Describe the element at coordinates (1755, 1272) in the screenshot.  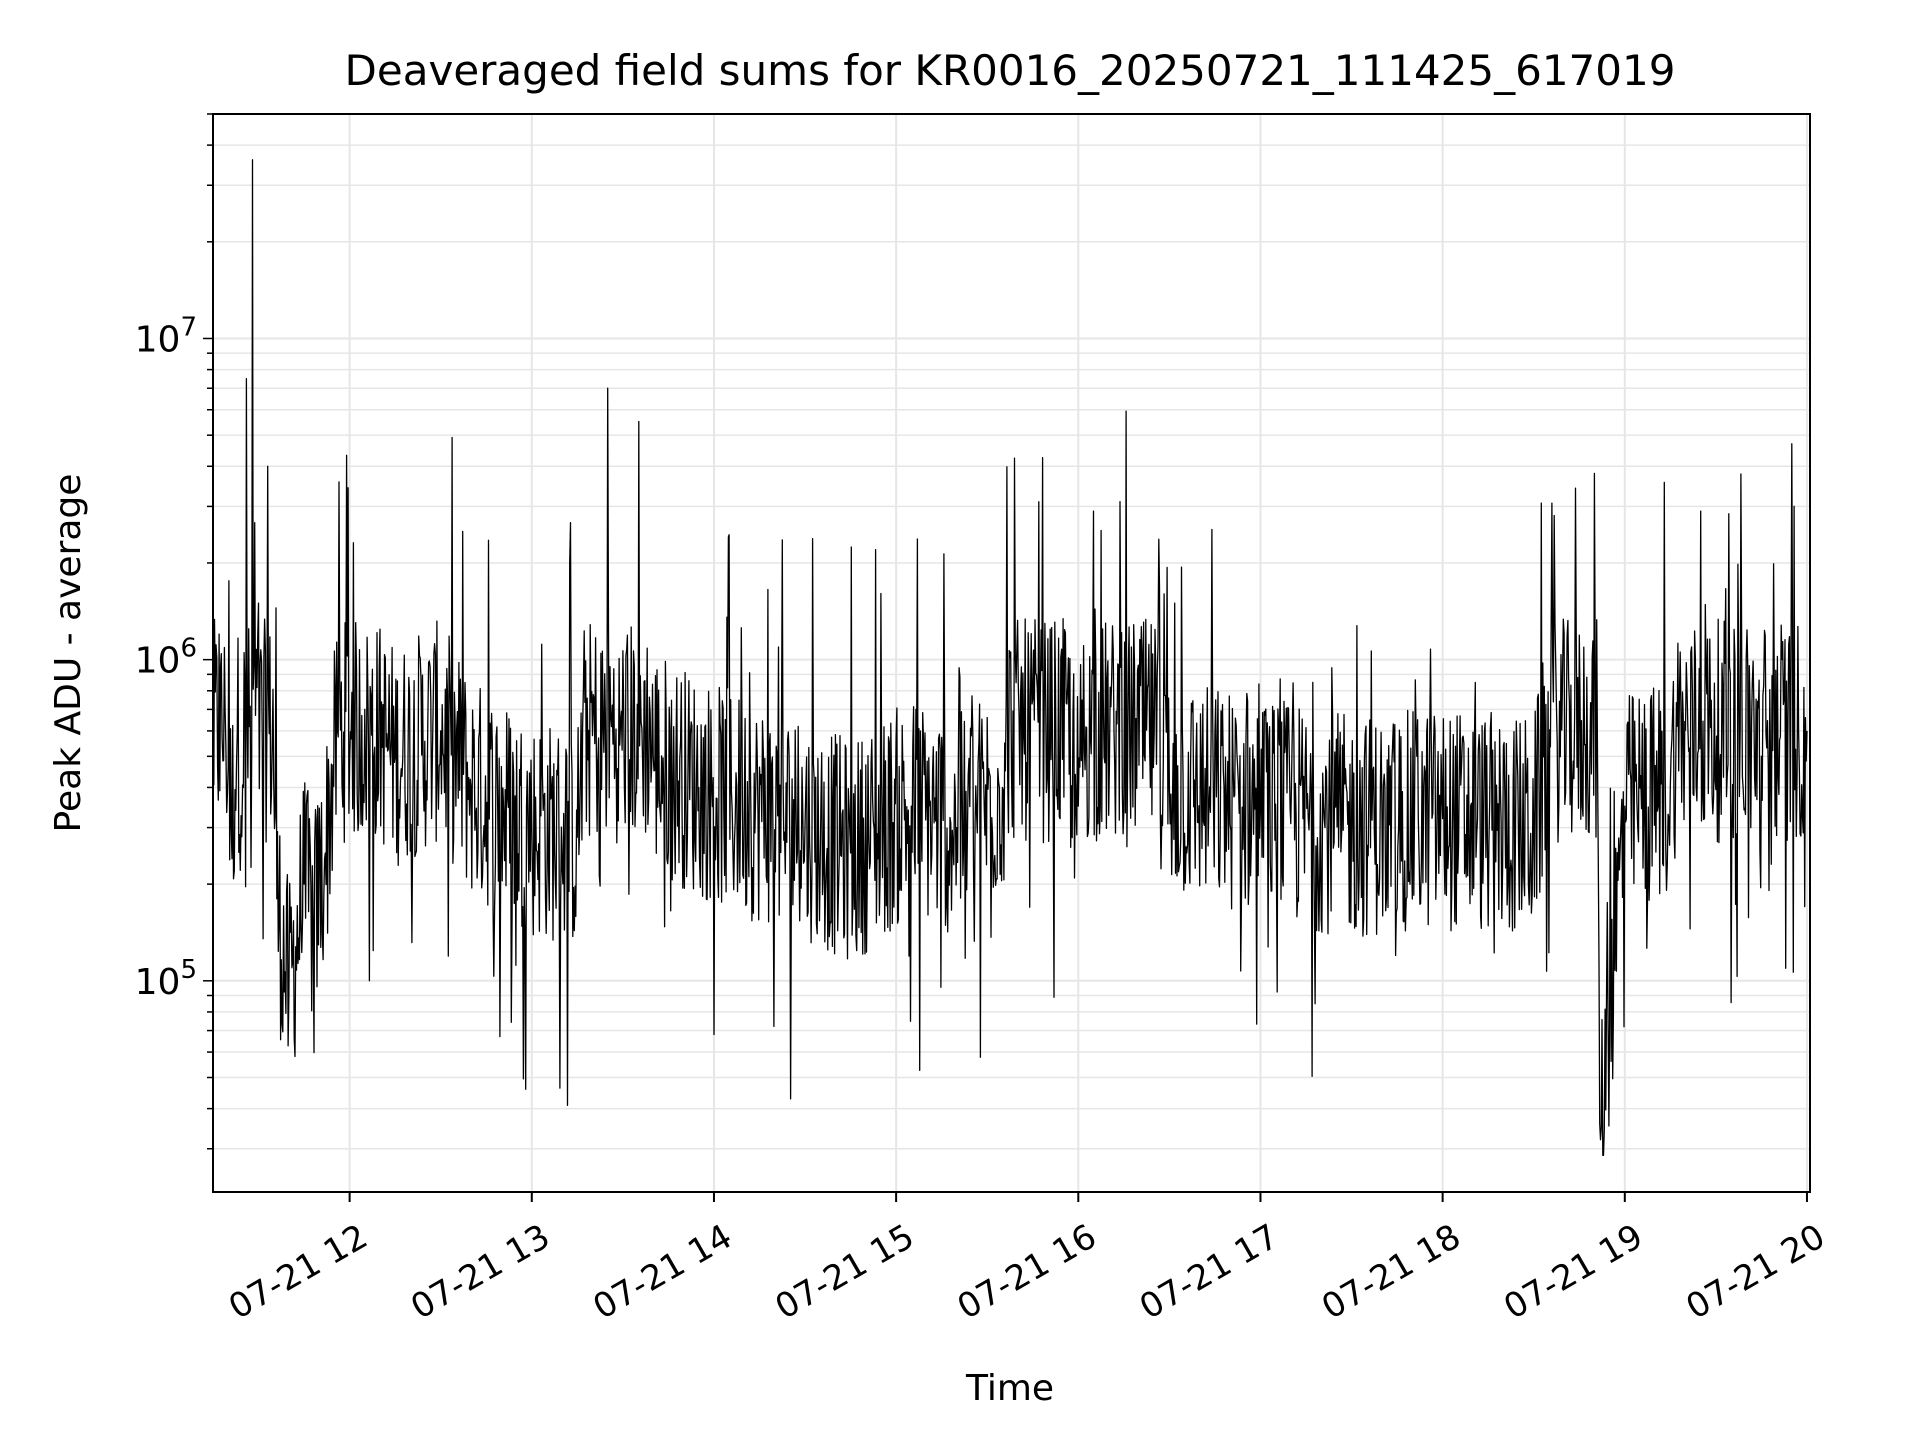
I see `x-tick-label: 07-21 20` at that location.